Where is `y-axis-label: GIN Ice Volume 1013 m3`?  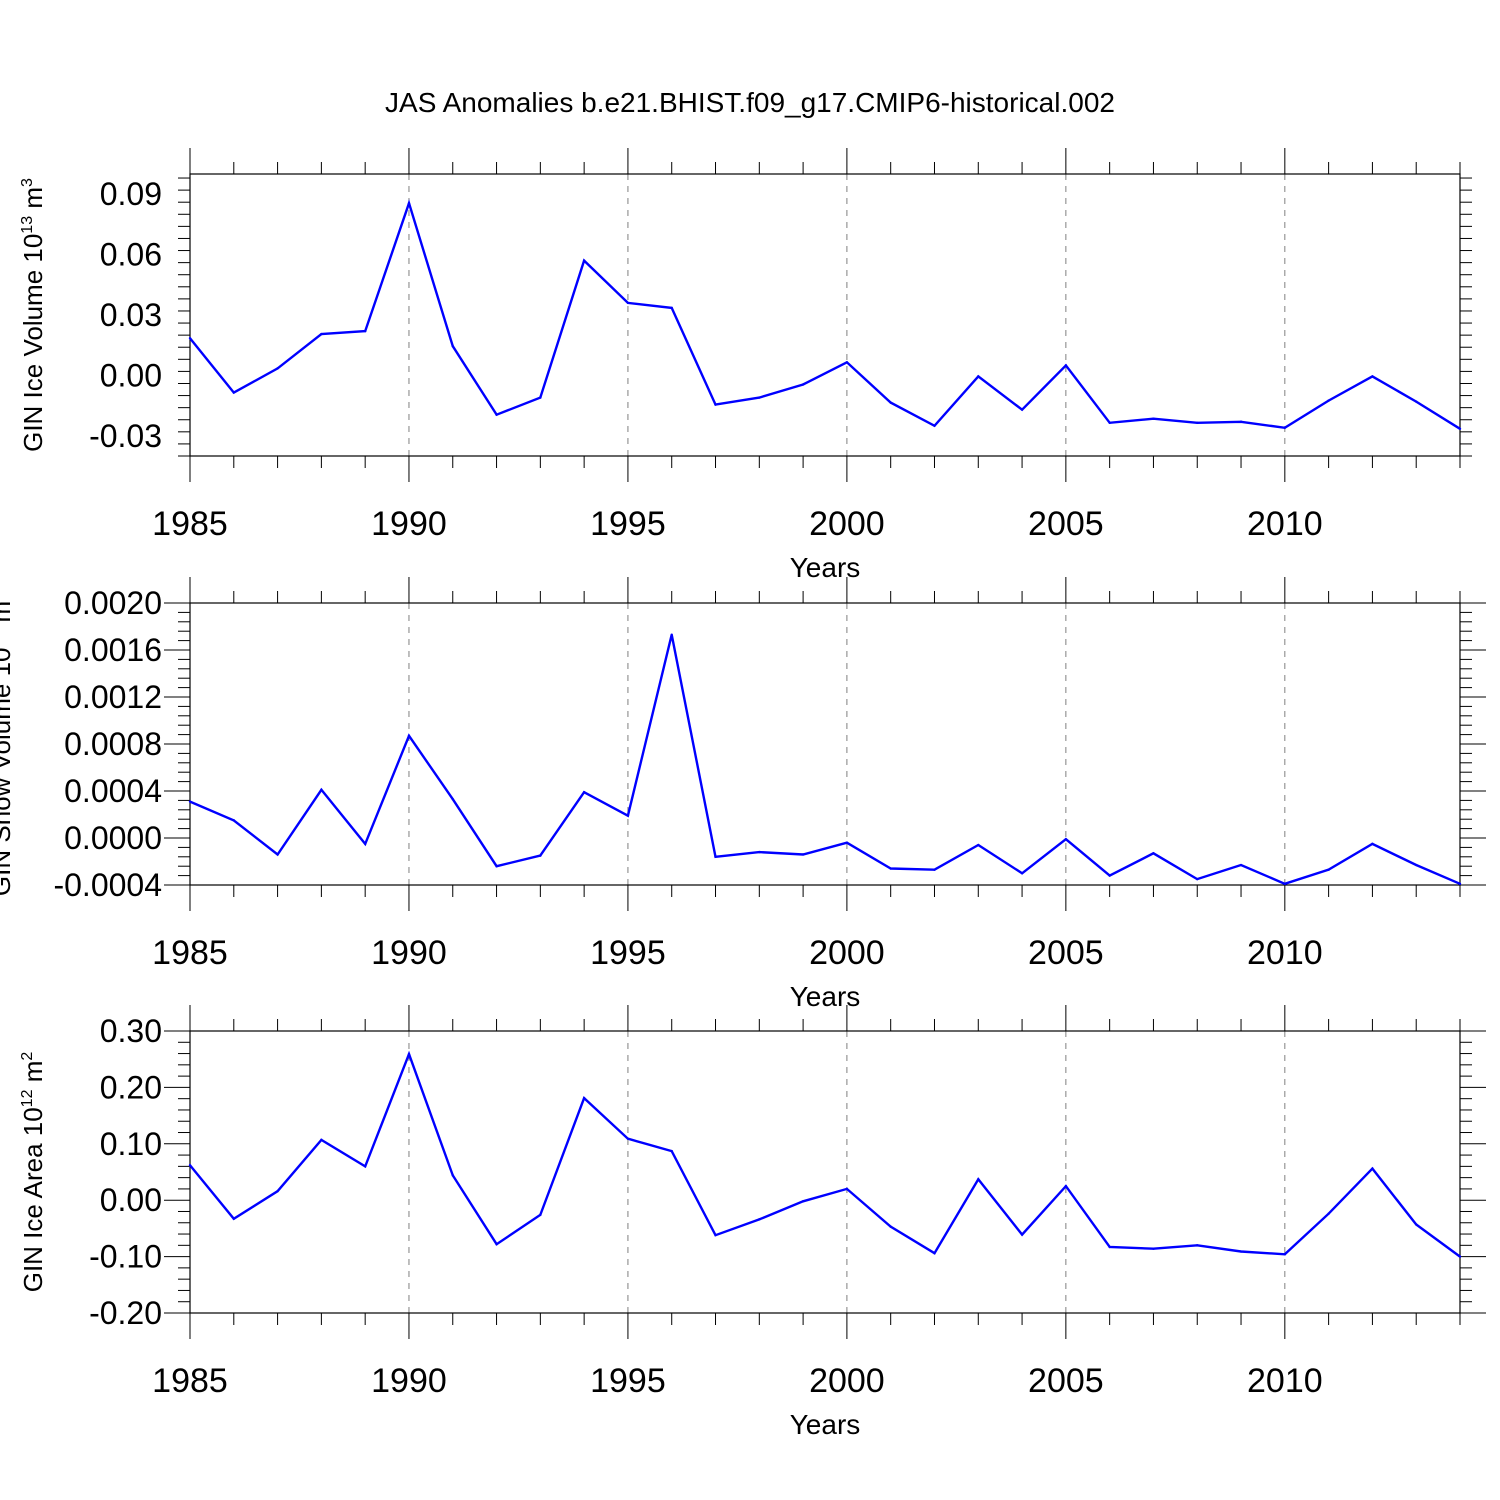
y-axis-label: GIN Ice Volume 1013 m3 is located at coordinates (33, 315).